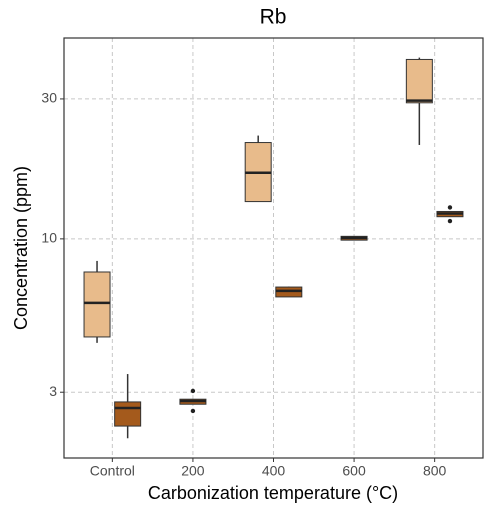 Image resolution: width=493 pixels, height=512 pixels. What do you see at coordinates (53, 391) in the screenshot?
I see `y-tick-label: 3` at bounding box center [53, 391].